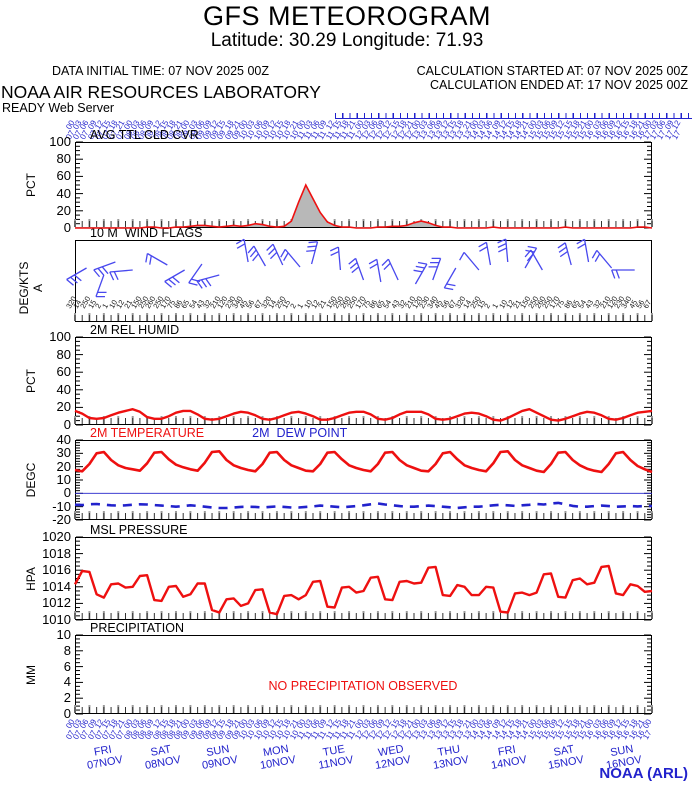 The image size is (694, 788). What do you see at coordinates (31, 674) in the screenshot?
I see `y-axis-unit: MM` at bounding box center [31, 674].